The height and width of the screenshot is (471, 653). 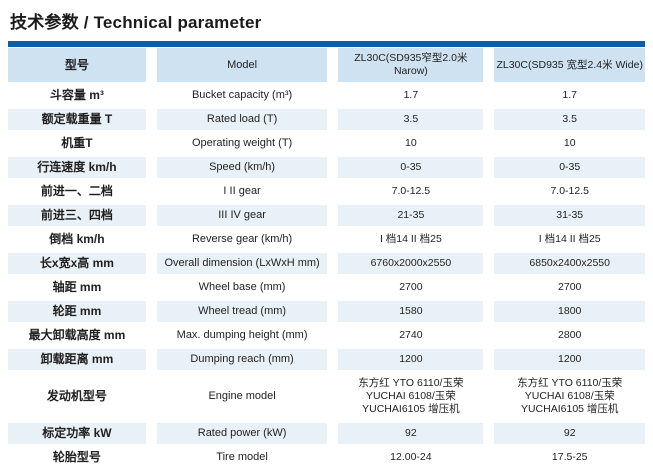 I want to click on param-value-wide: 1800, so click(x=566, y=312).